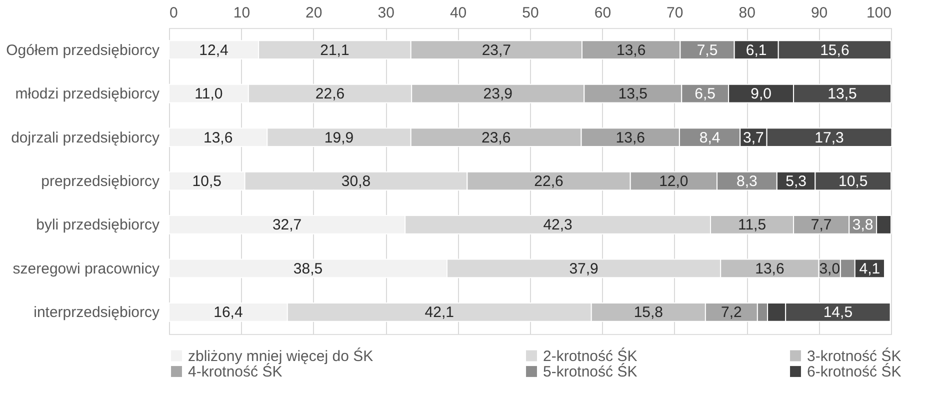 This screenshot has width=943, height=412. Describe the element at coordinates (339, 137) in the screenshot. I see `data-label: 19,9` at that location.